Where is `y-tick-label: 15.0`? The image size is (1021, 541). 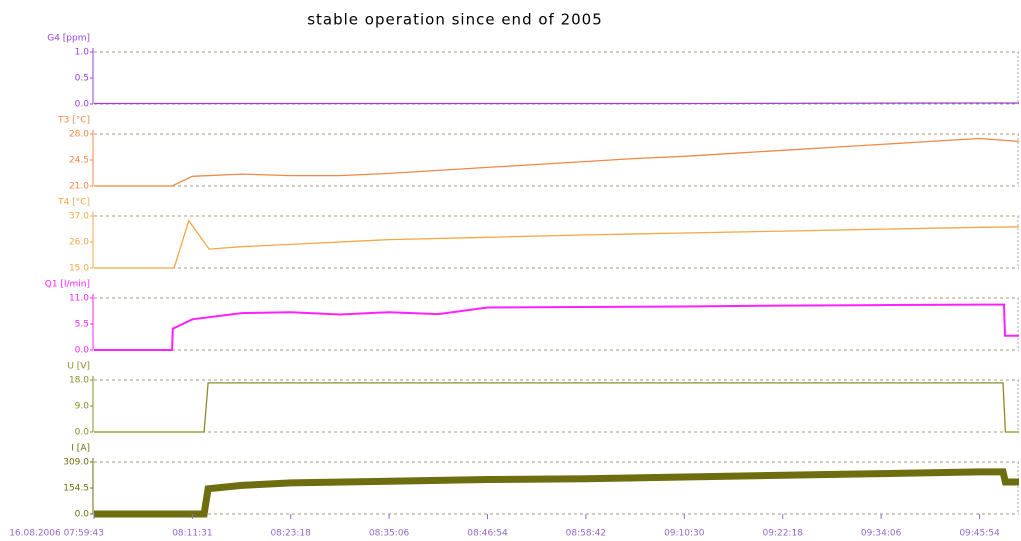 y-tick-label: 15.0 is located at coordinates (79, 269).